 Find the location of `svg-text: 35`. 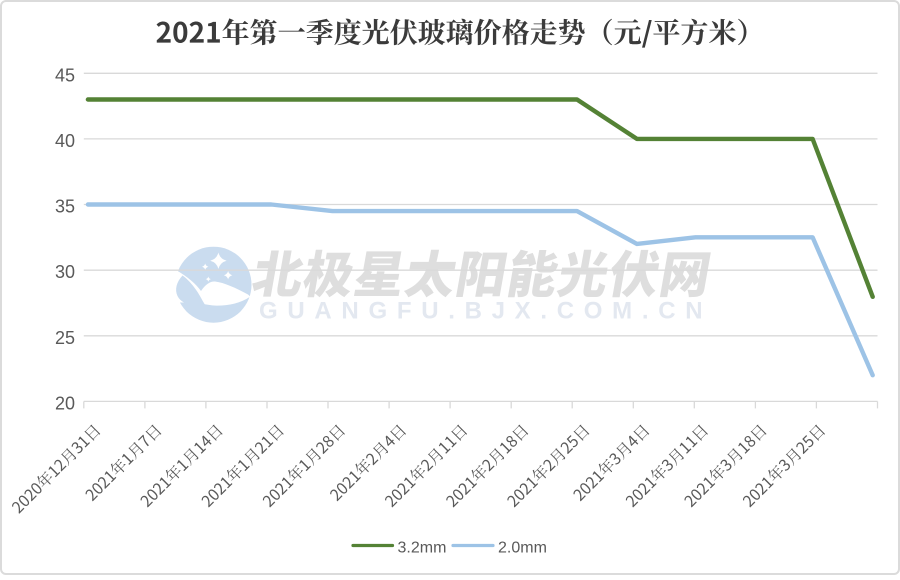

svg-text: 35 is located at coordinates (65, 207).